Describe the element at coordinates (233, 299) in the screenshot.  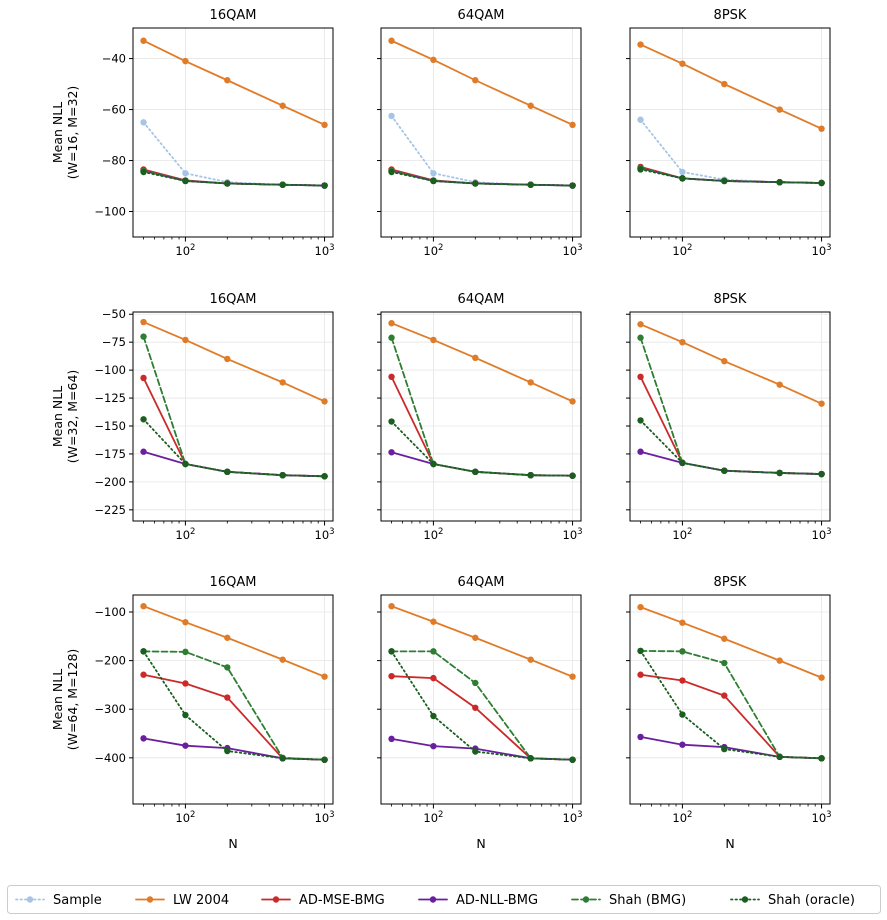
I see `panel-title: 16QAM` at that location.